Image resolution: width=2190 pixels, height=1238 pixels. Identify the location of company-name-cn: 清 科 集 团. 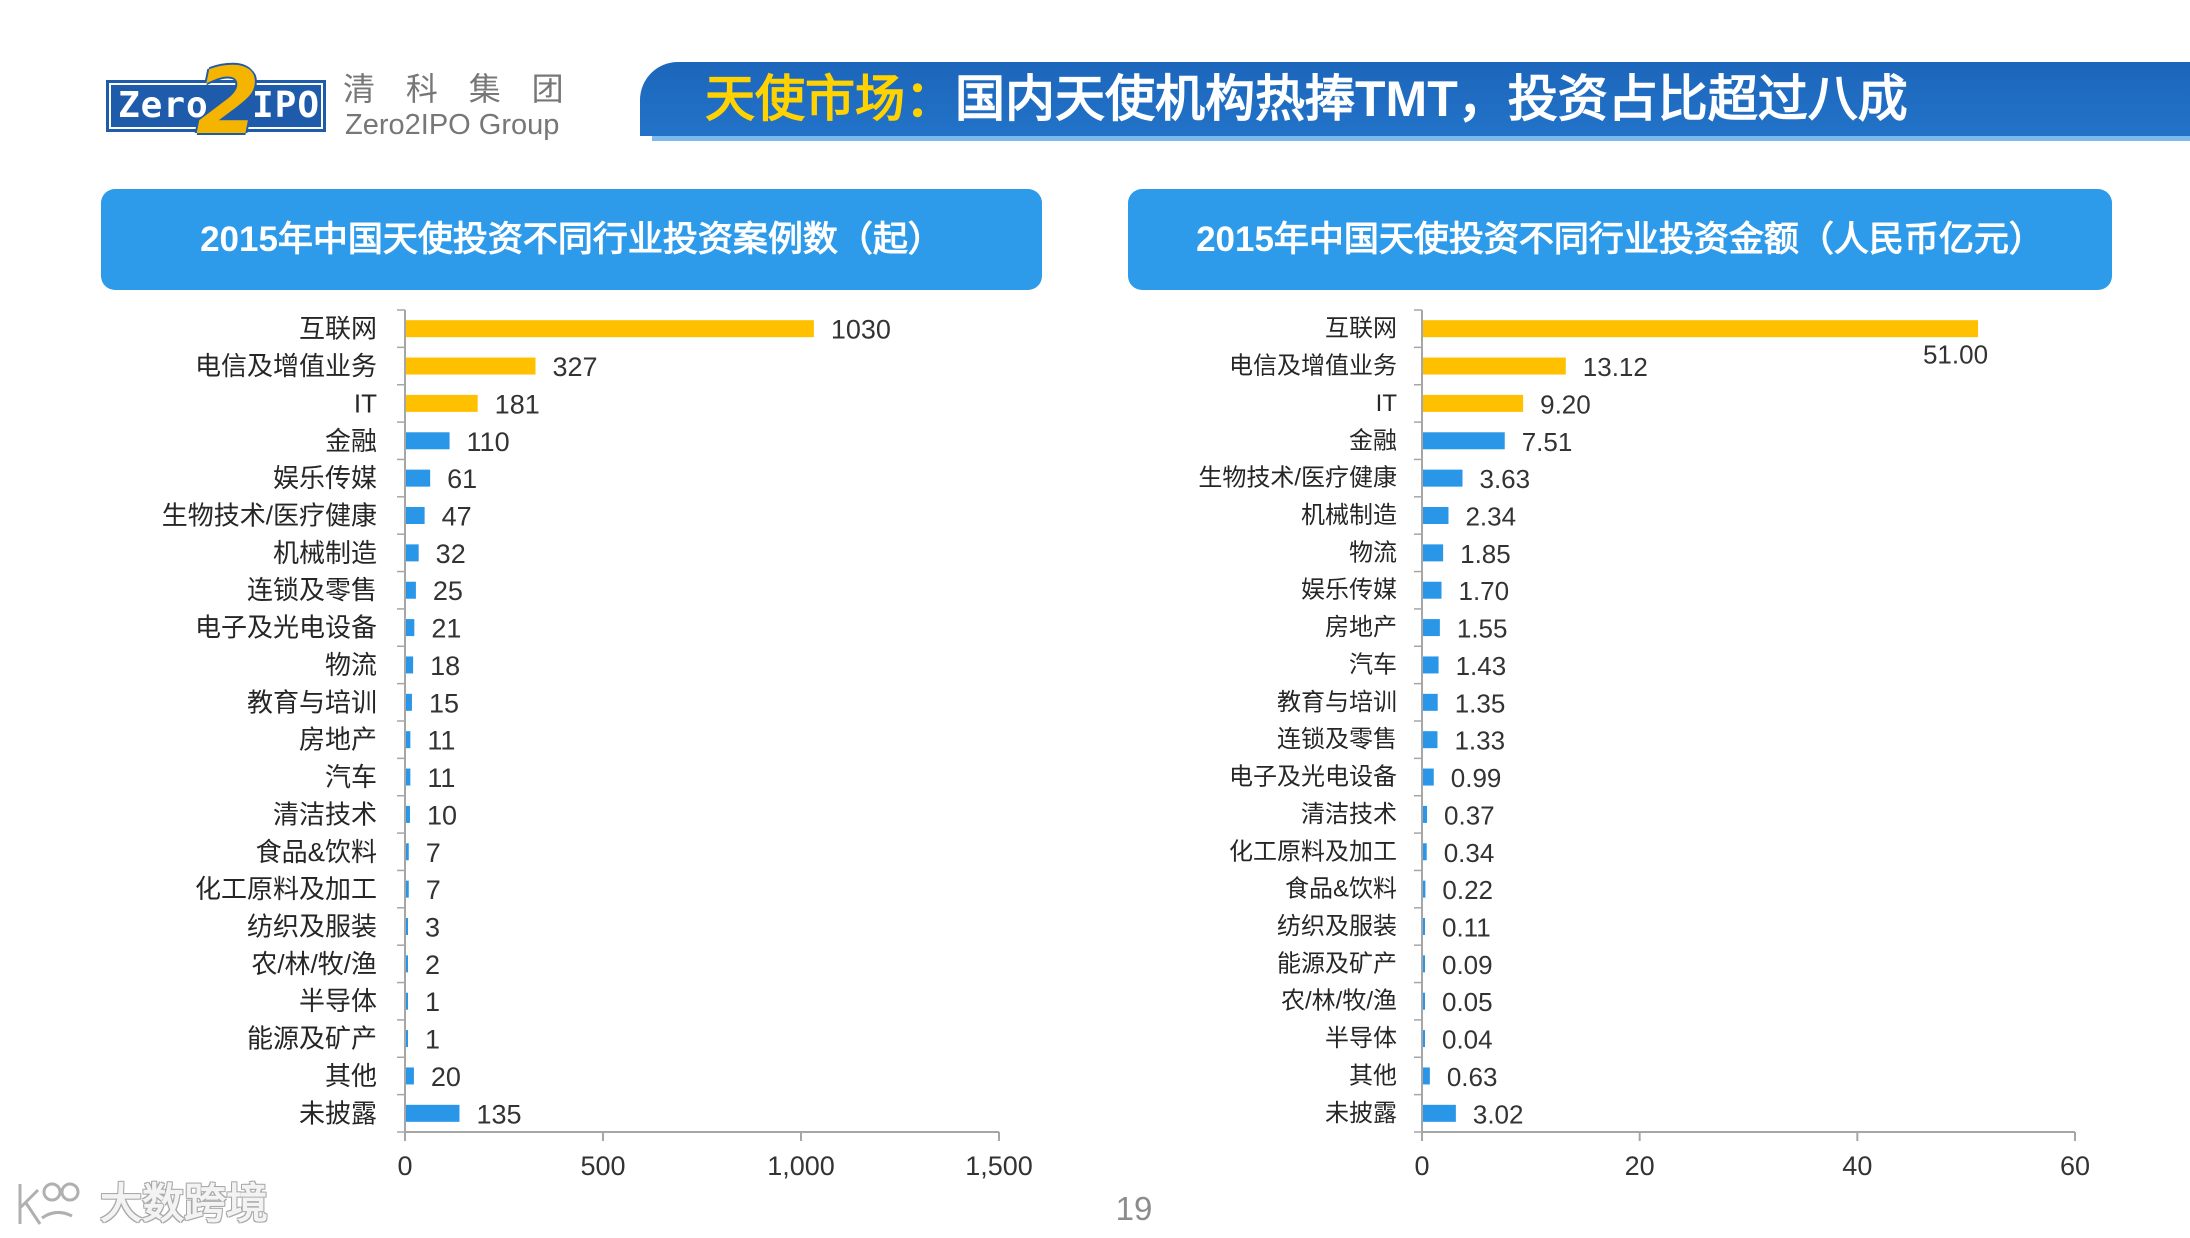
(459, 89).